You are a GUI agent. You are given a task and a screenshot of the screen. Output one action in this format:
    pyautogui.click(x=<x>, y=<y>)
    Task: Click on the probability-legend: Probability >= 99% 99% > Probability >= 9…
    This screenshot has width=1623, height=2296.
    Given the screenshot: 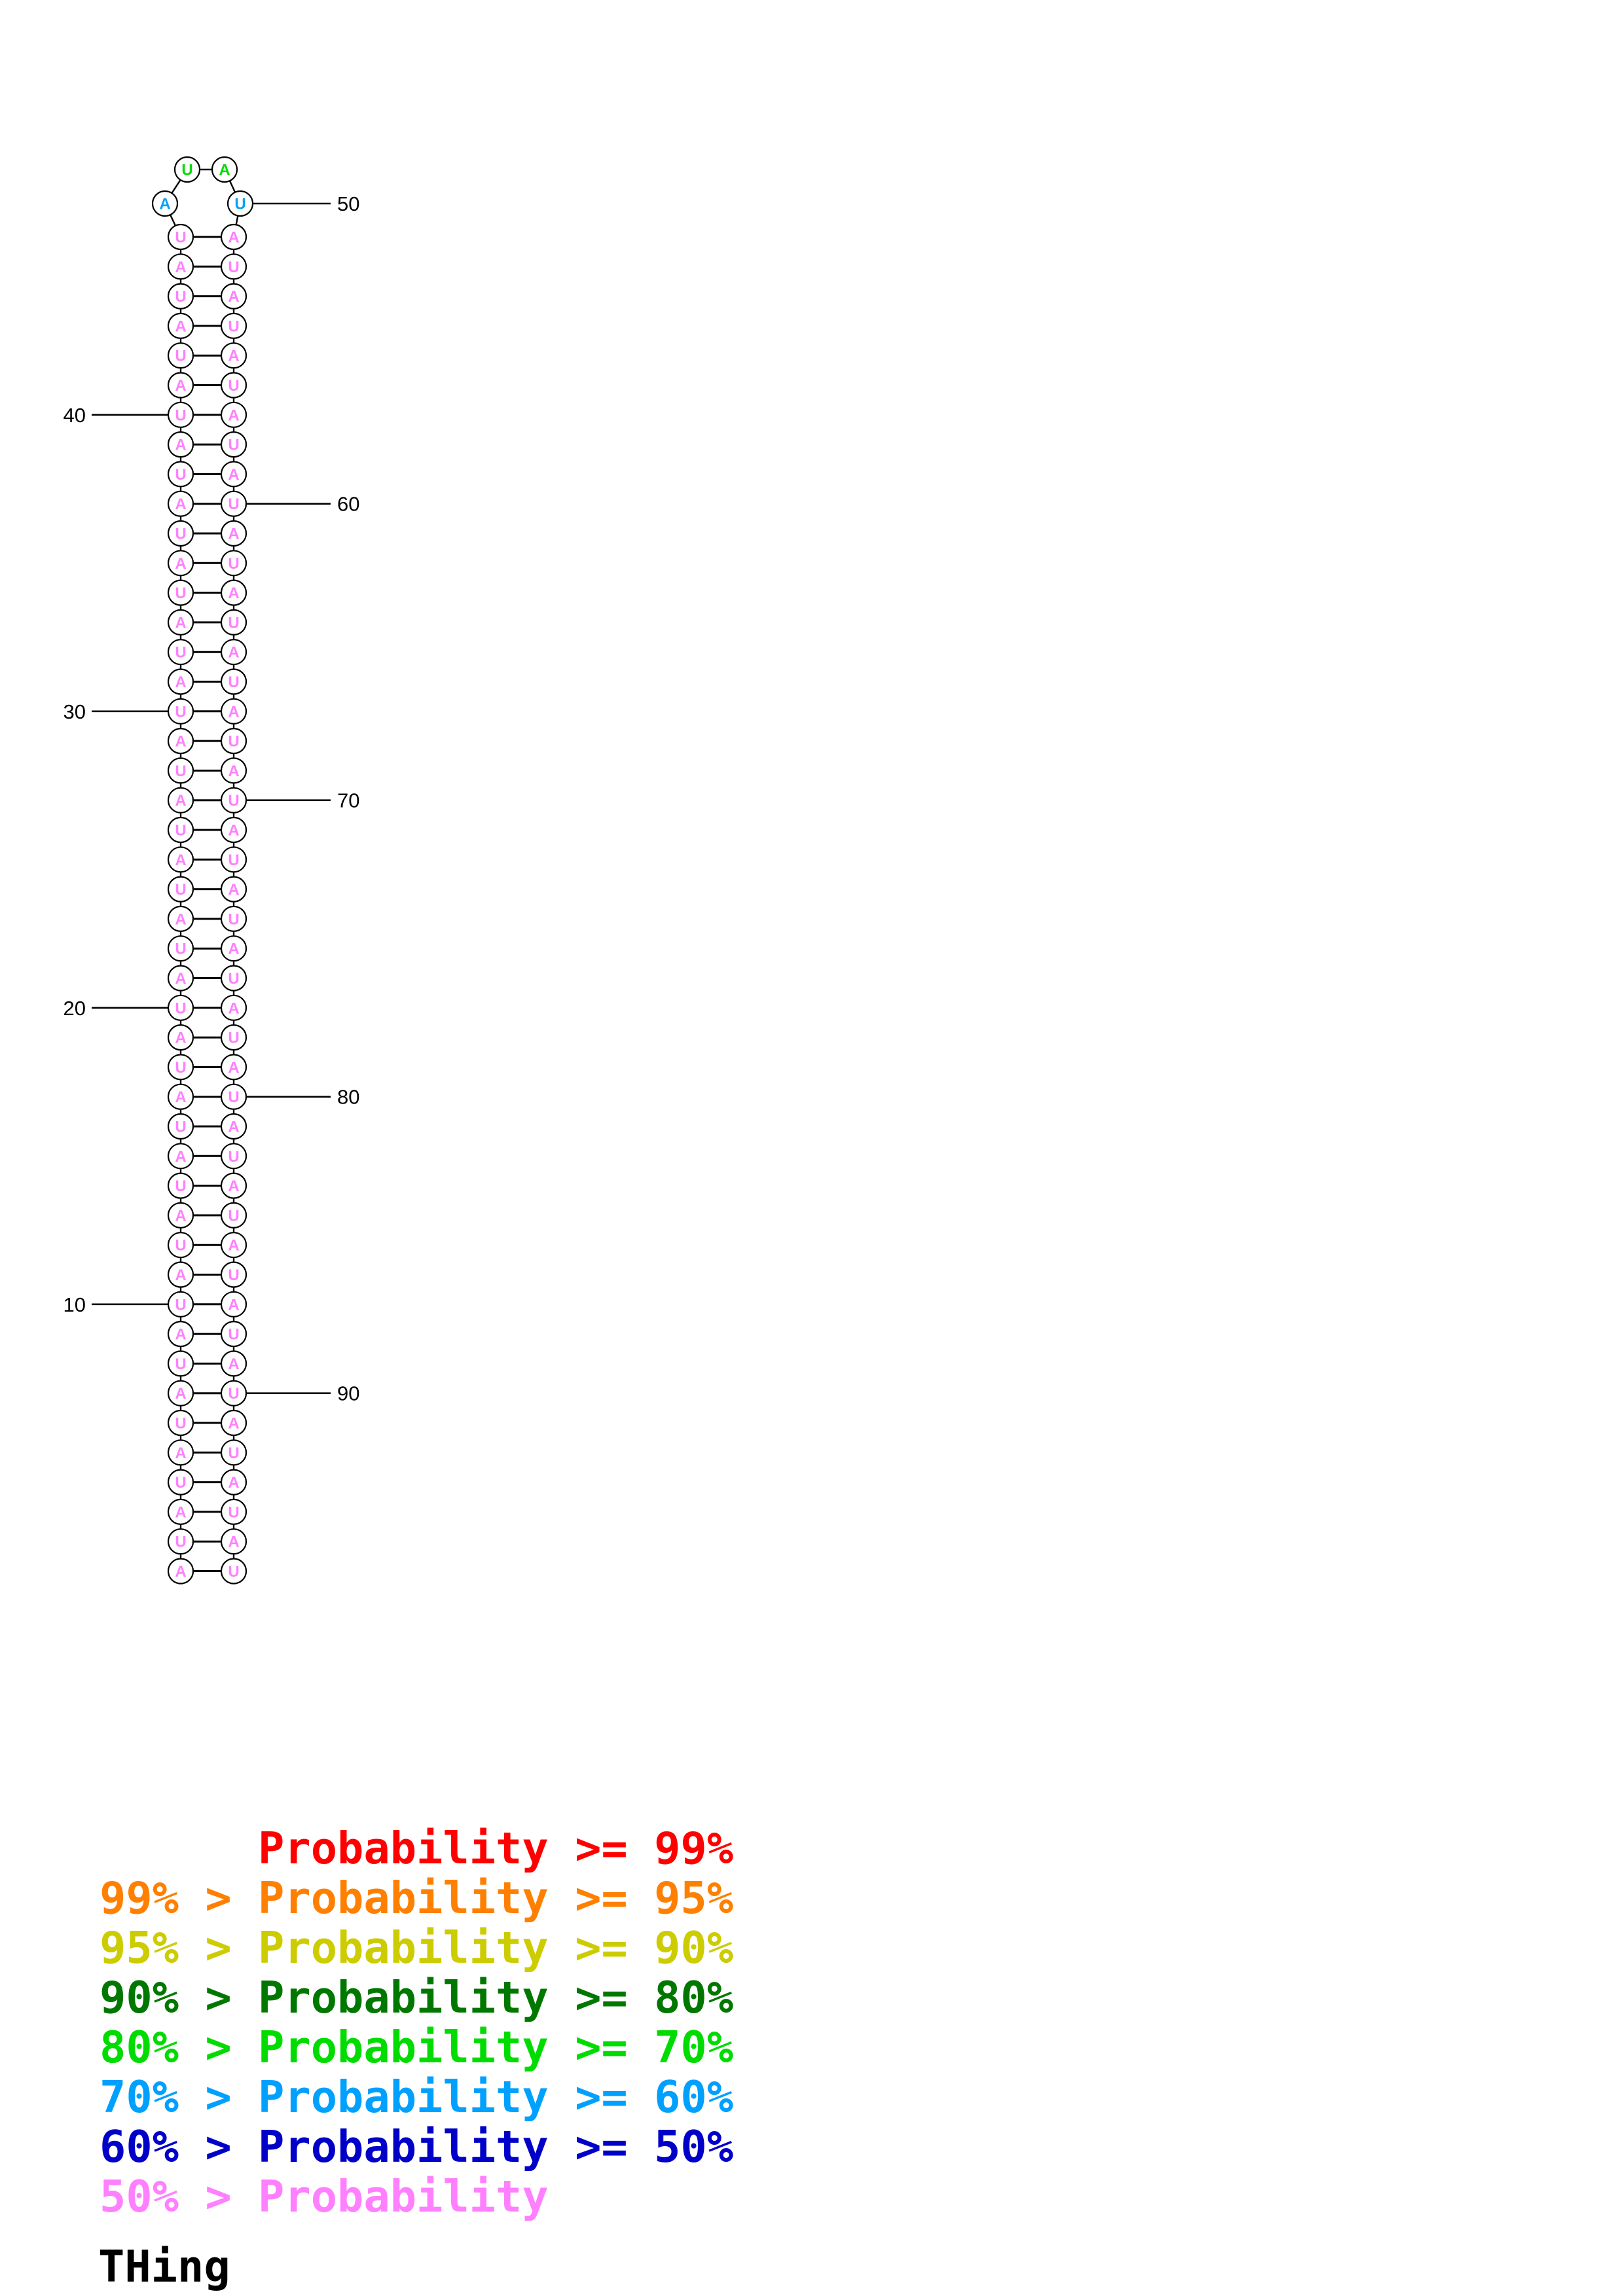 What is the action you would take?
    pyautogui.click(x=416, y=2022)
    